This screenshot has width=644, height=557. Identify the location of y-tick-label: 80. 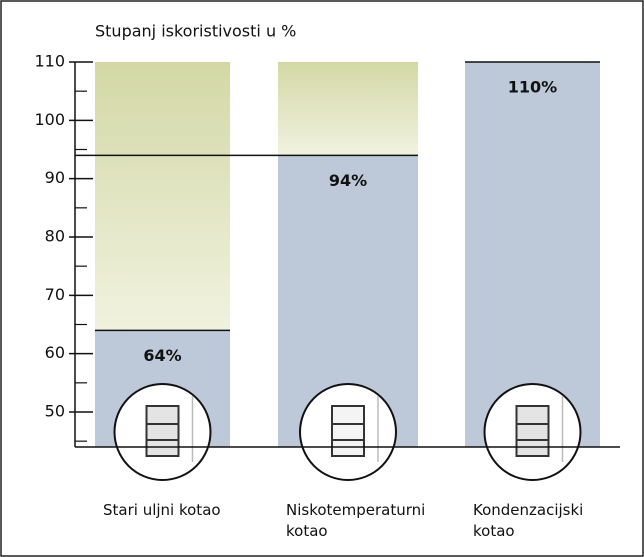
(55, 236).